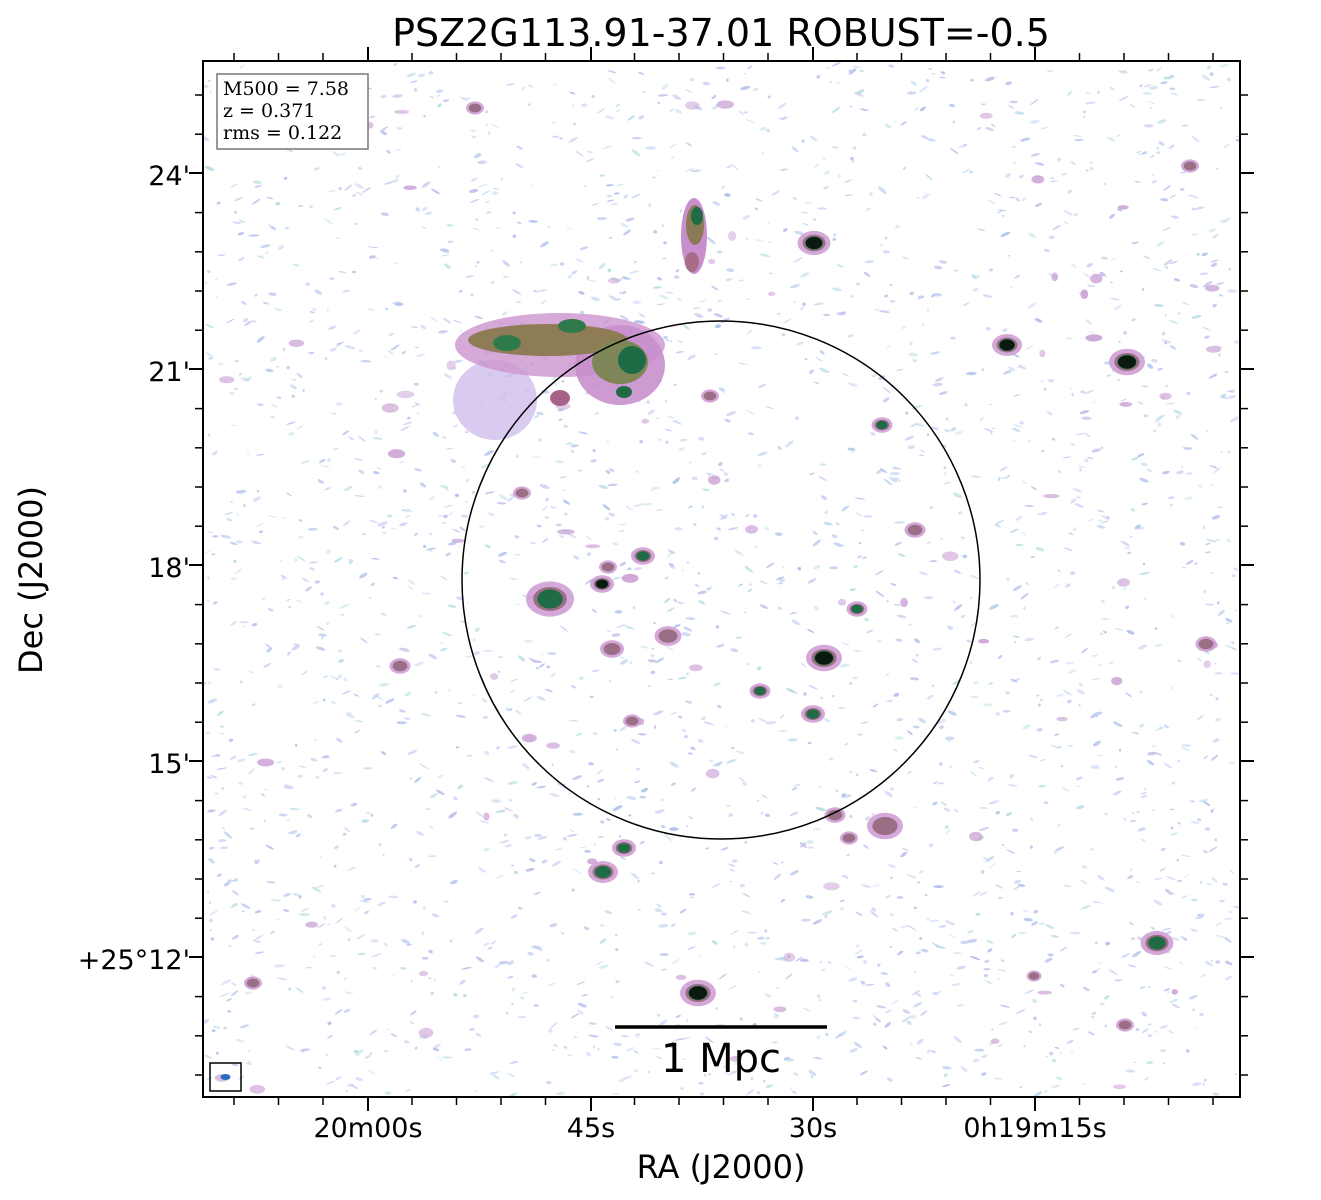  What do you see at coordinates (709, 1128) in the screenshot?
I see `x-tick-labels: 20m00s 45s 30s 0h19m15s` at bounding box center [709, 1128].